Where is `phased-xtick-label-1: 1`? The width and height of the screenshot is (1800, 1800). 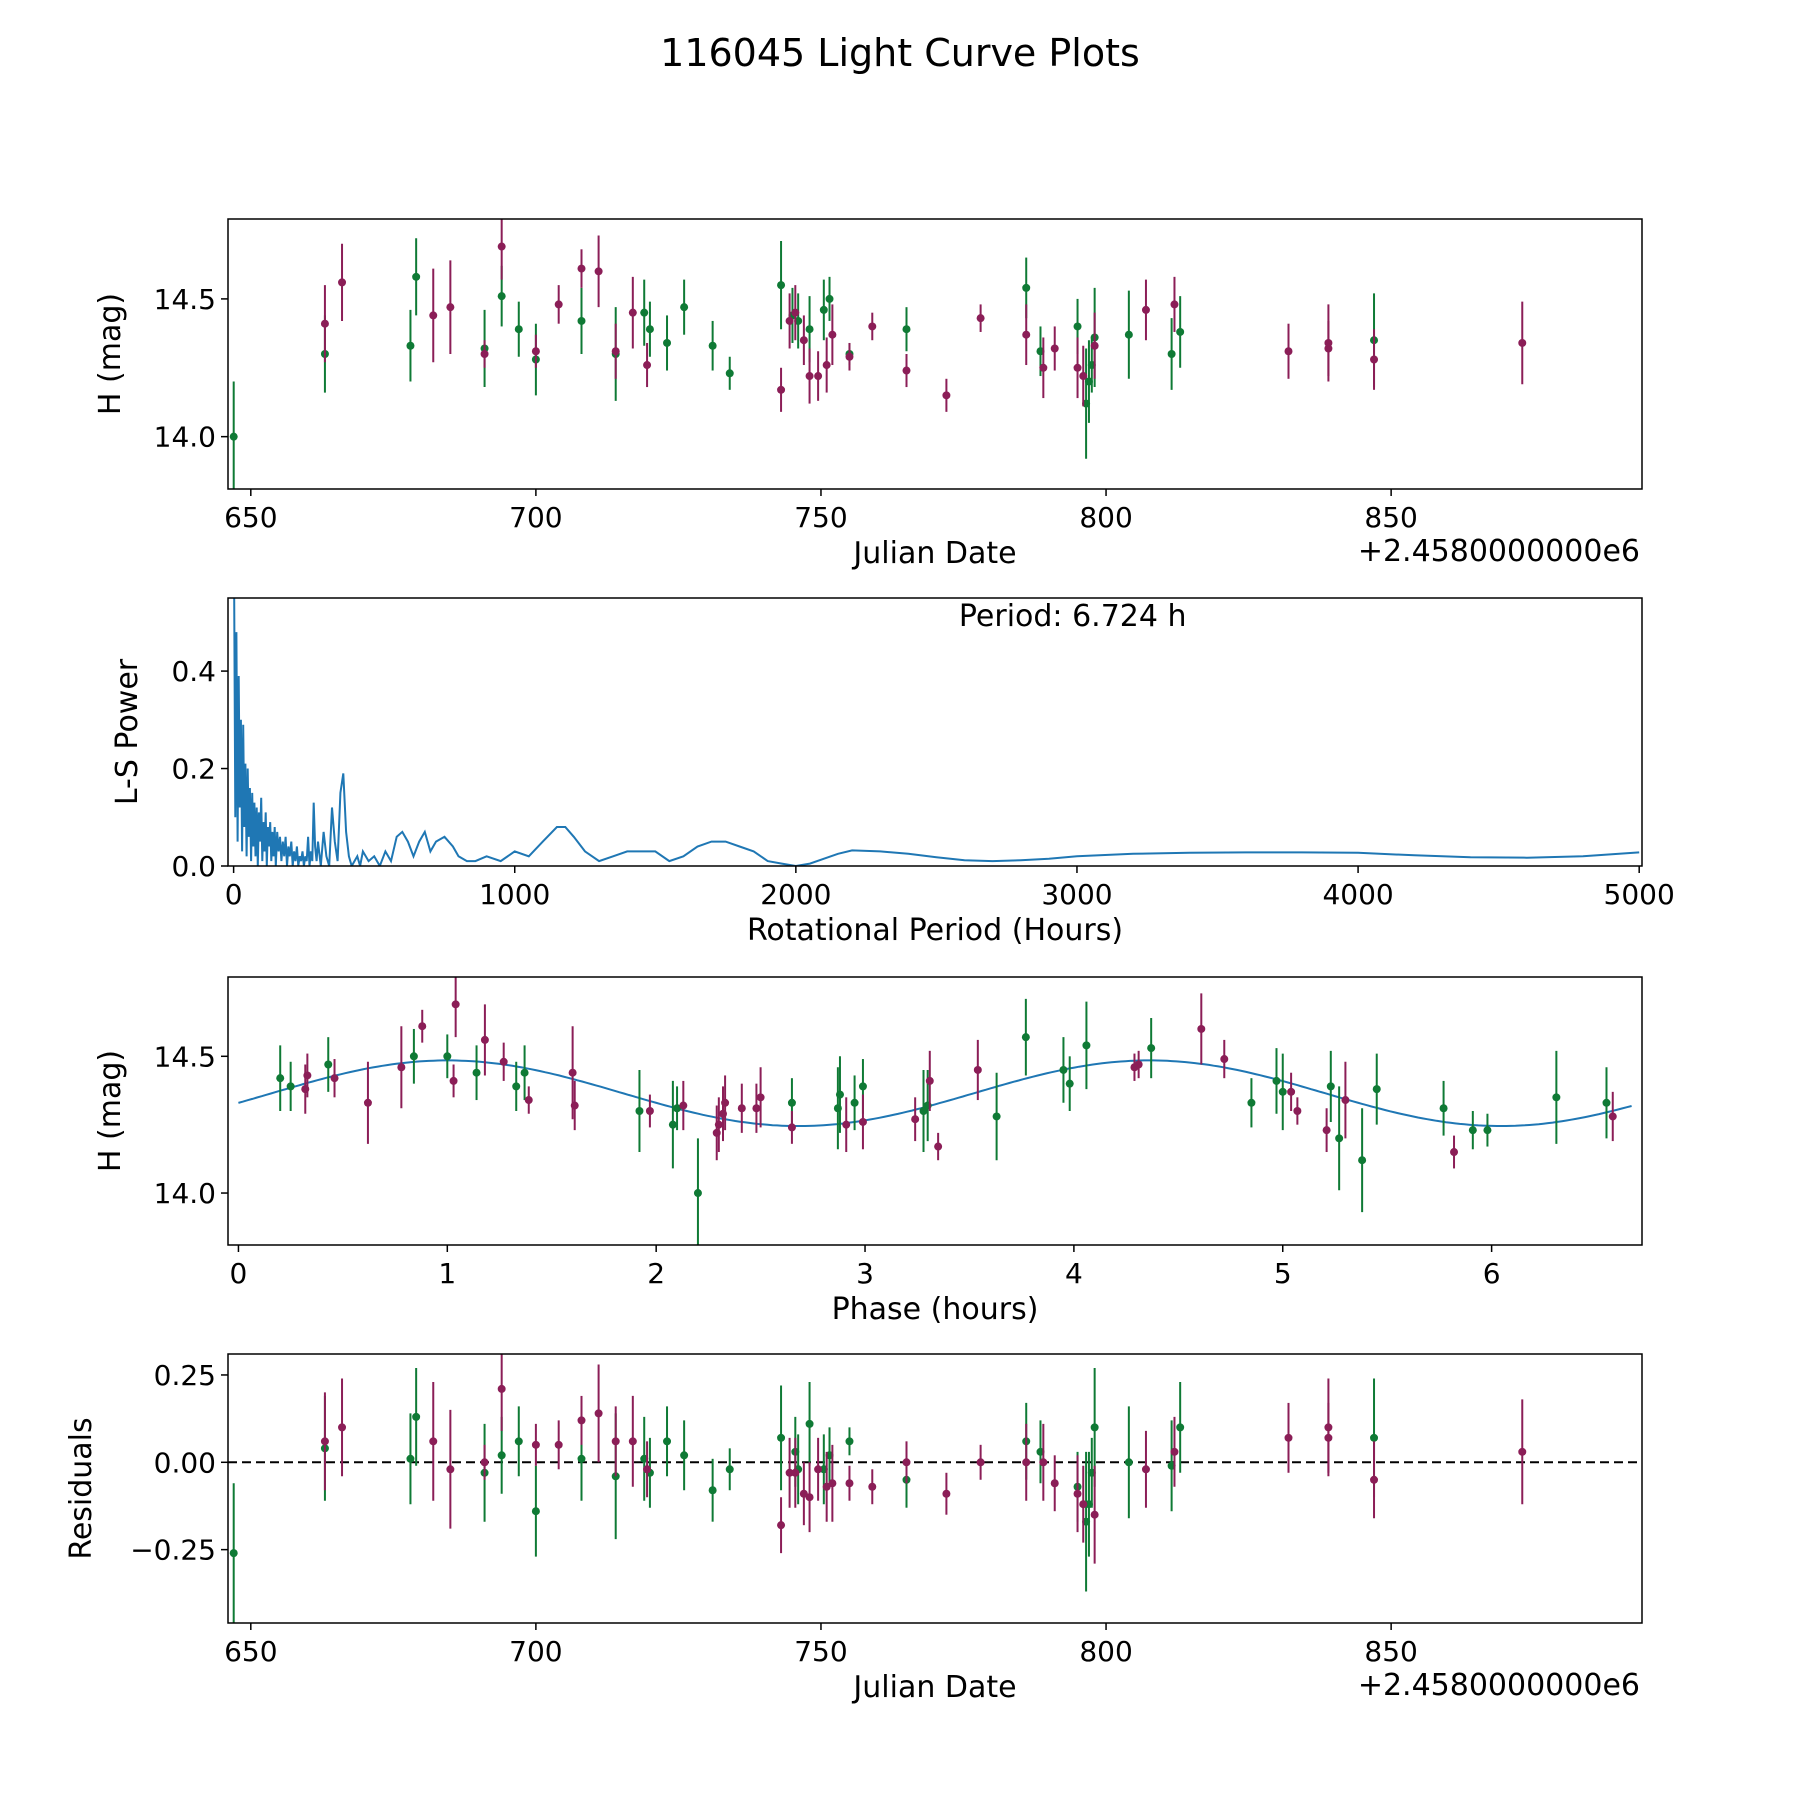
phased-xtick-label-1: 1 is located at coordinates (447, 1273).